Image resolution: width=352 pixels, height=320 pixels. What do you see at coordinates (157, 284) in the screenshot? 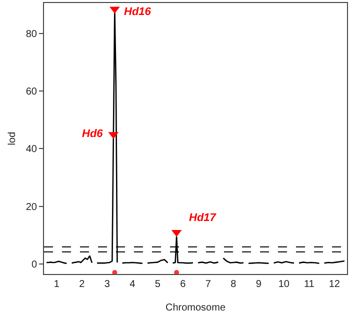
I see `x-tick-label: 5` at bounding box center [157, 284].